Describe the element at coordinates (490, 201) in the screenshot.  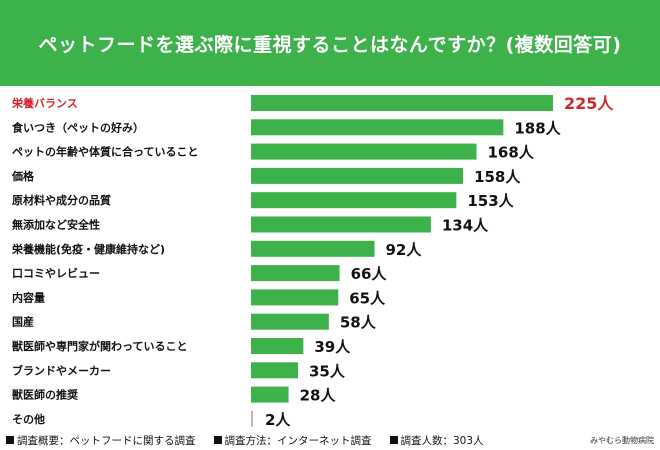
I see `value-label: 153人` at that location.